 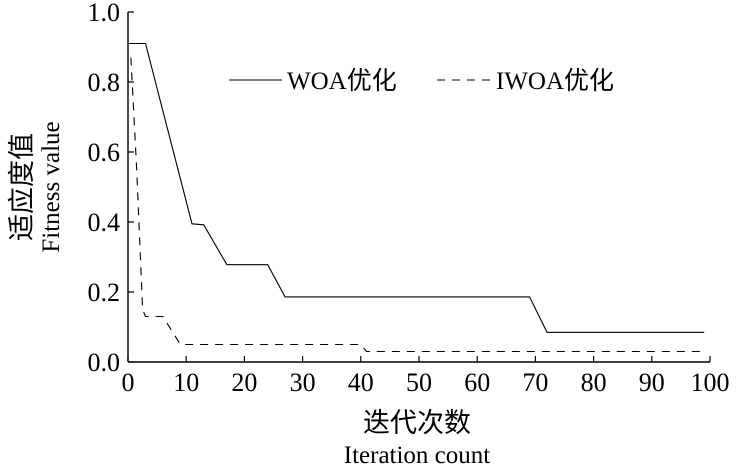 What do you see at coordinates (342, 81) in the screenshot?
I see `legend-label-woa: WOA优化` at bounding box center [342, 81].